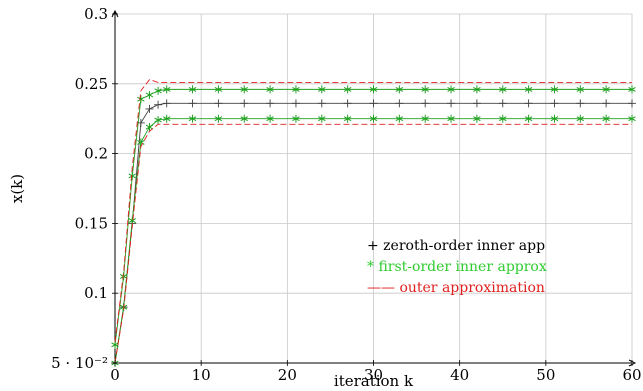 The width and height of the screenshot is (643, 391). What do you see at coordinates (91, 84) in the screenshot?
I see `y-tick-label: 0.25` at bounding box center [91, 84].